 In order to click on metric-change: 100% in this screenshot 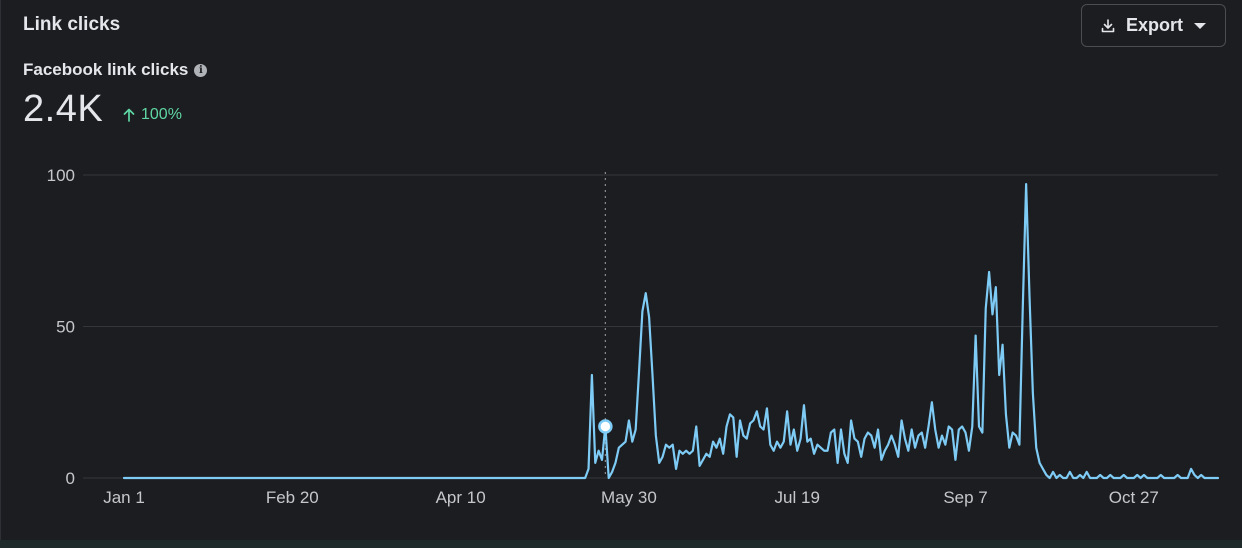, I will do `click(152, 115)`.